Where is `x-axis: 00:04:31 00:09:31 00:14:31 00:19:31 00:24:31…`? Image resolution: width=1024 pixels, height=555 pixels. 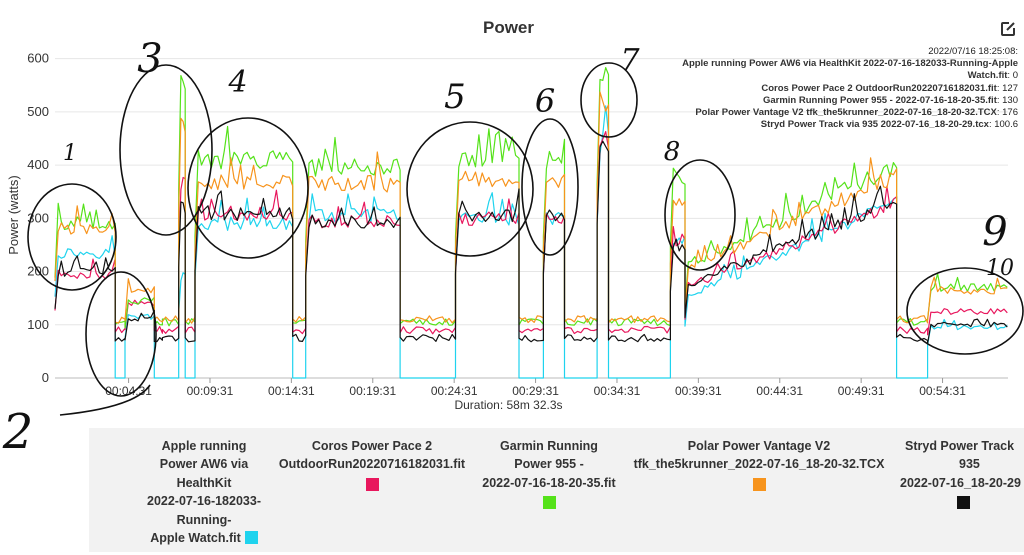
x-axis: 00:04:31 00:09:31 00:14:31 00:19:31 00:24:31… is located at coordinates (535, 388).